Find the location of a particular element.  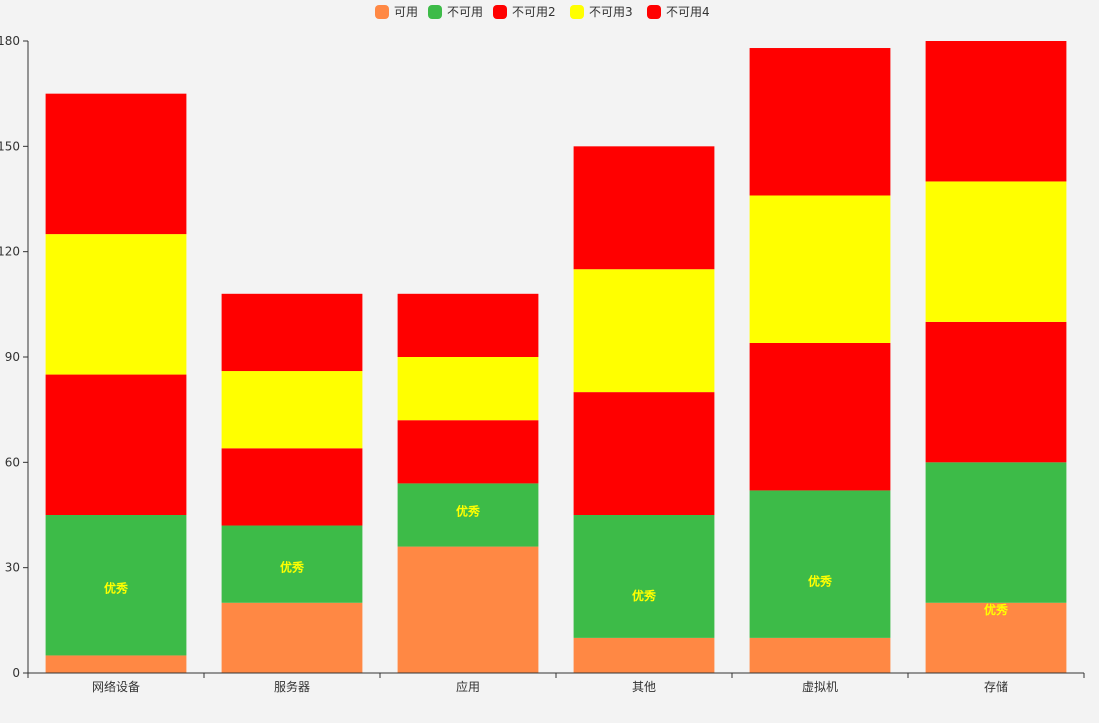

y-tick-label: 180 is located at coordinates (10, 41).